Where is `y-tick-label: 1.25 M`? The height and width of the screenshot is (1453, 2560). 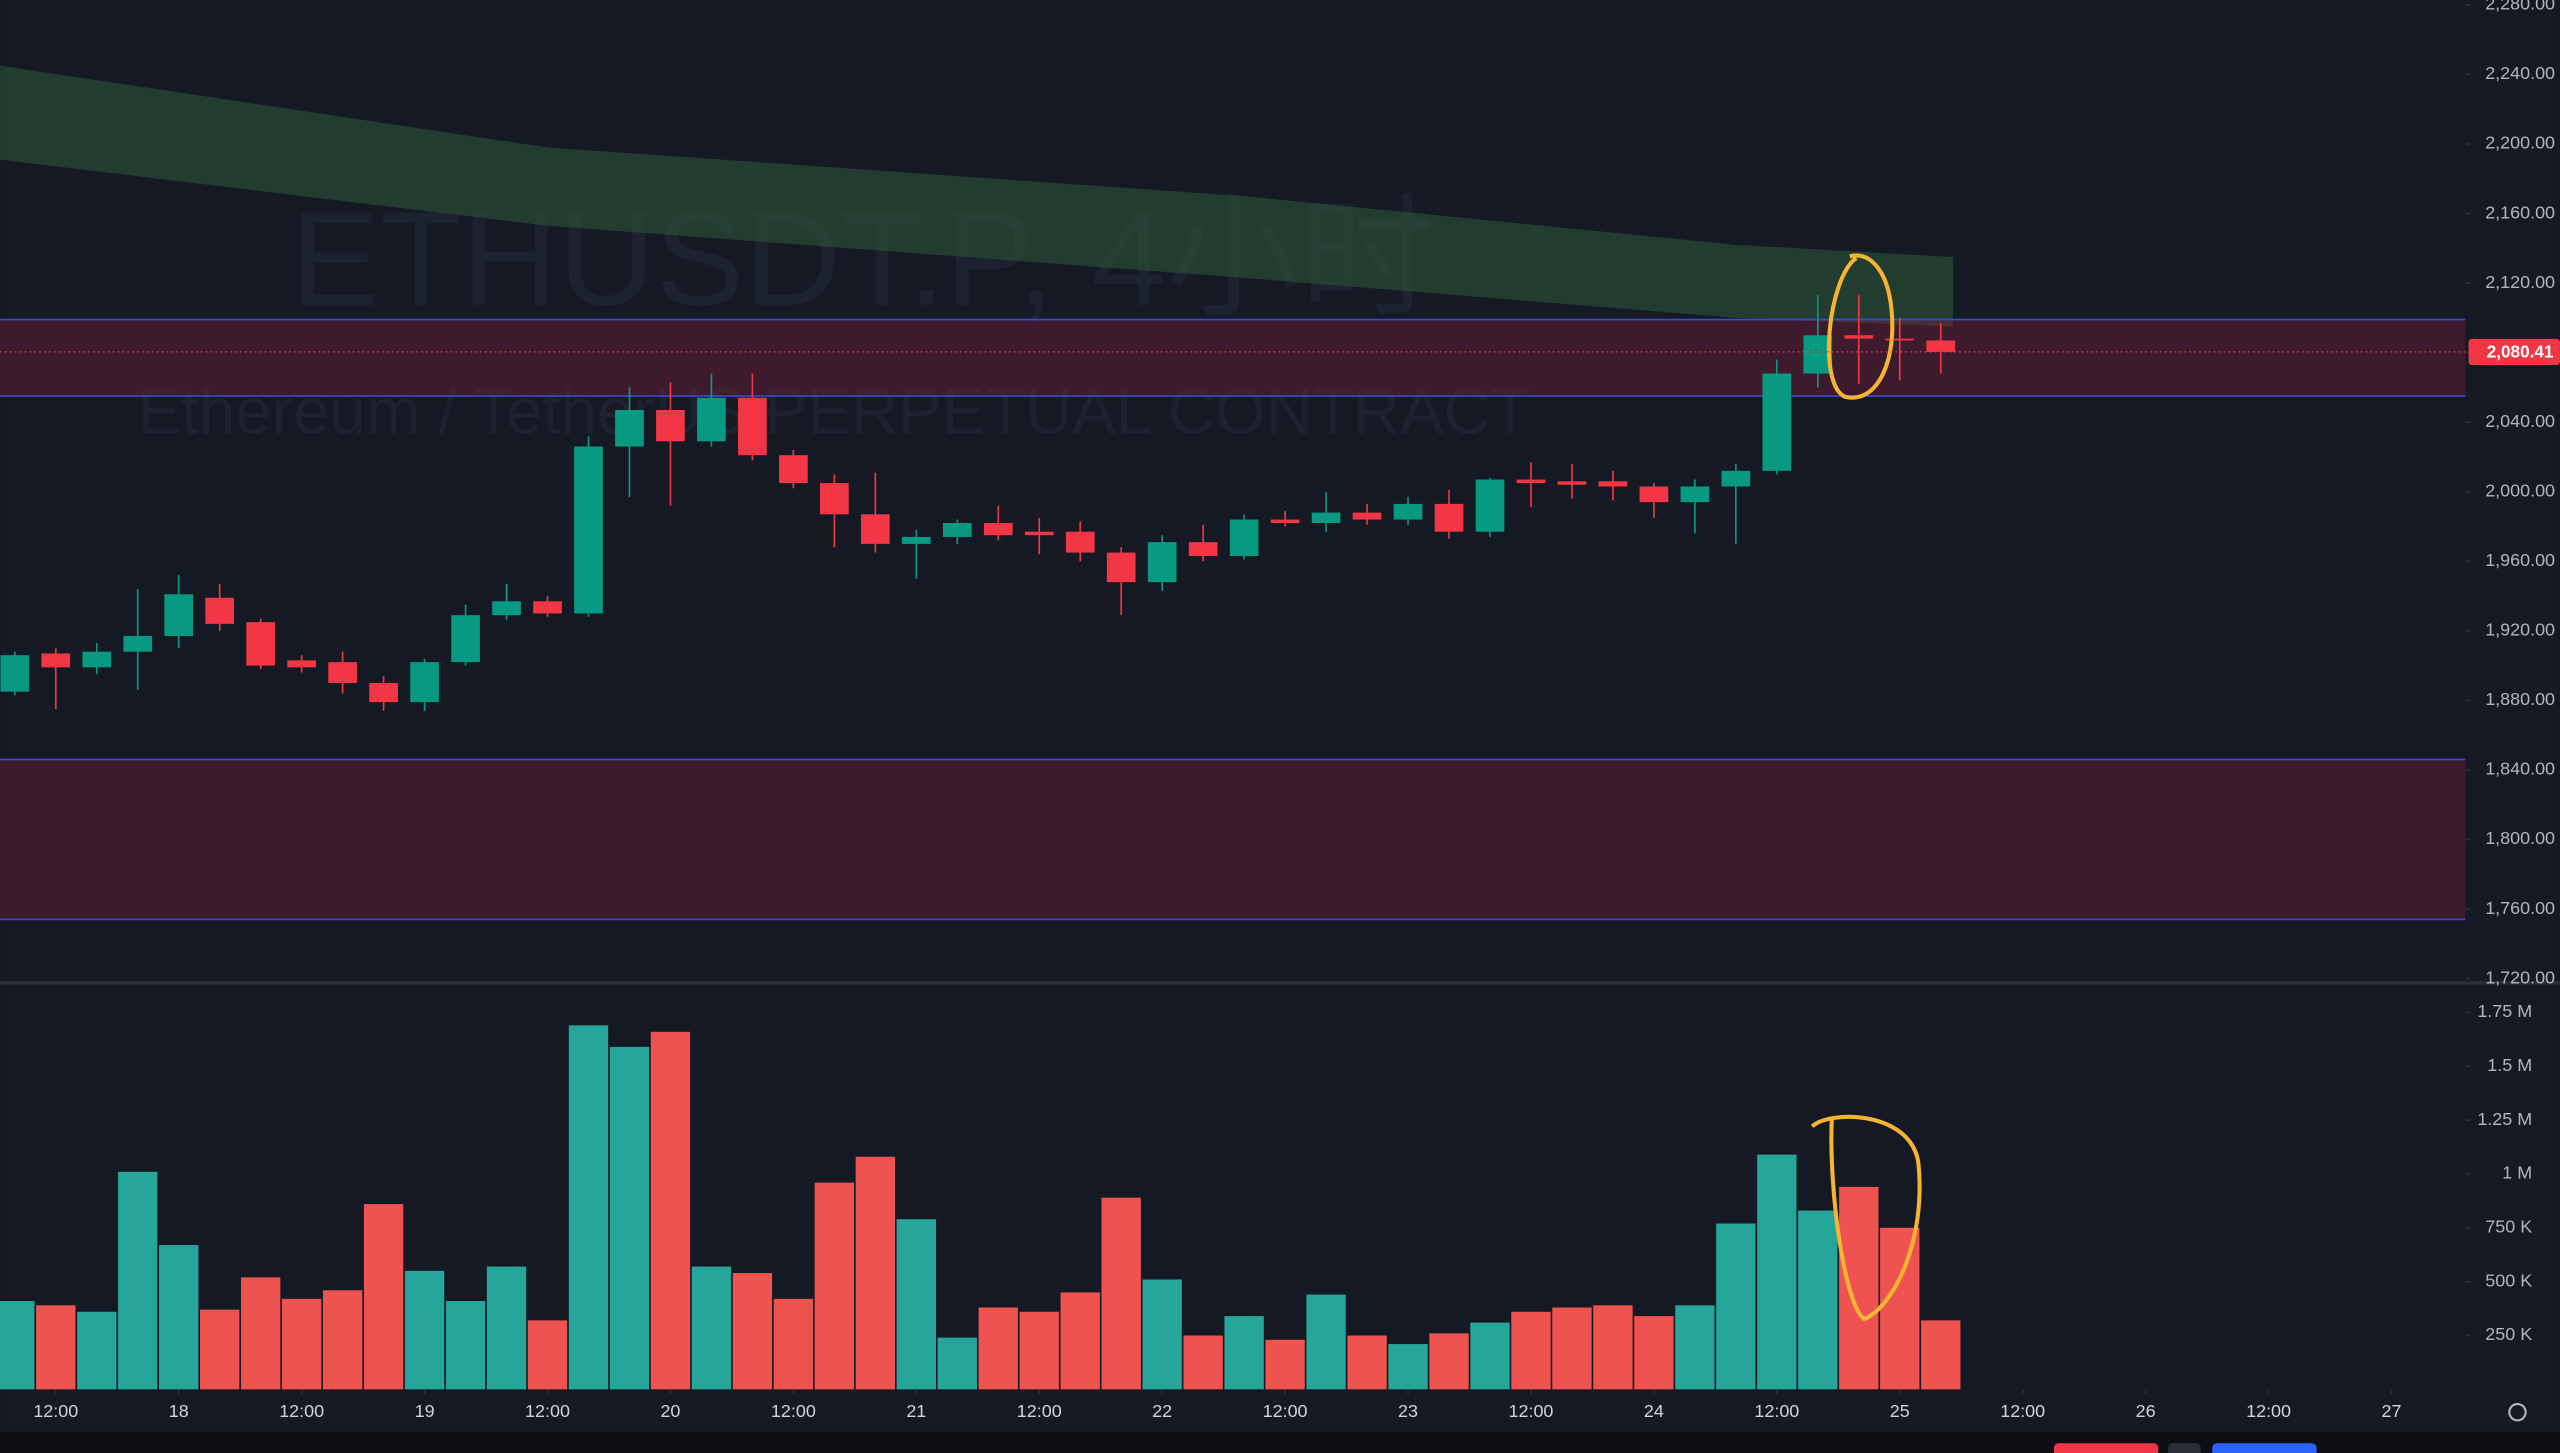 y-tick-label: 1.25 M is located at coordinates (2504, 1119).